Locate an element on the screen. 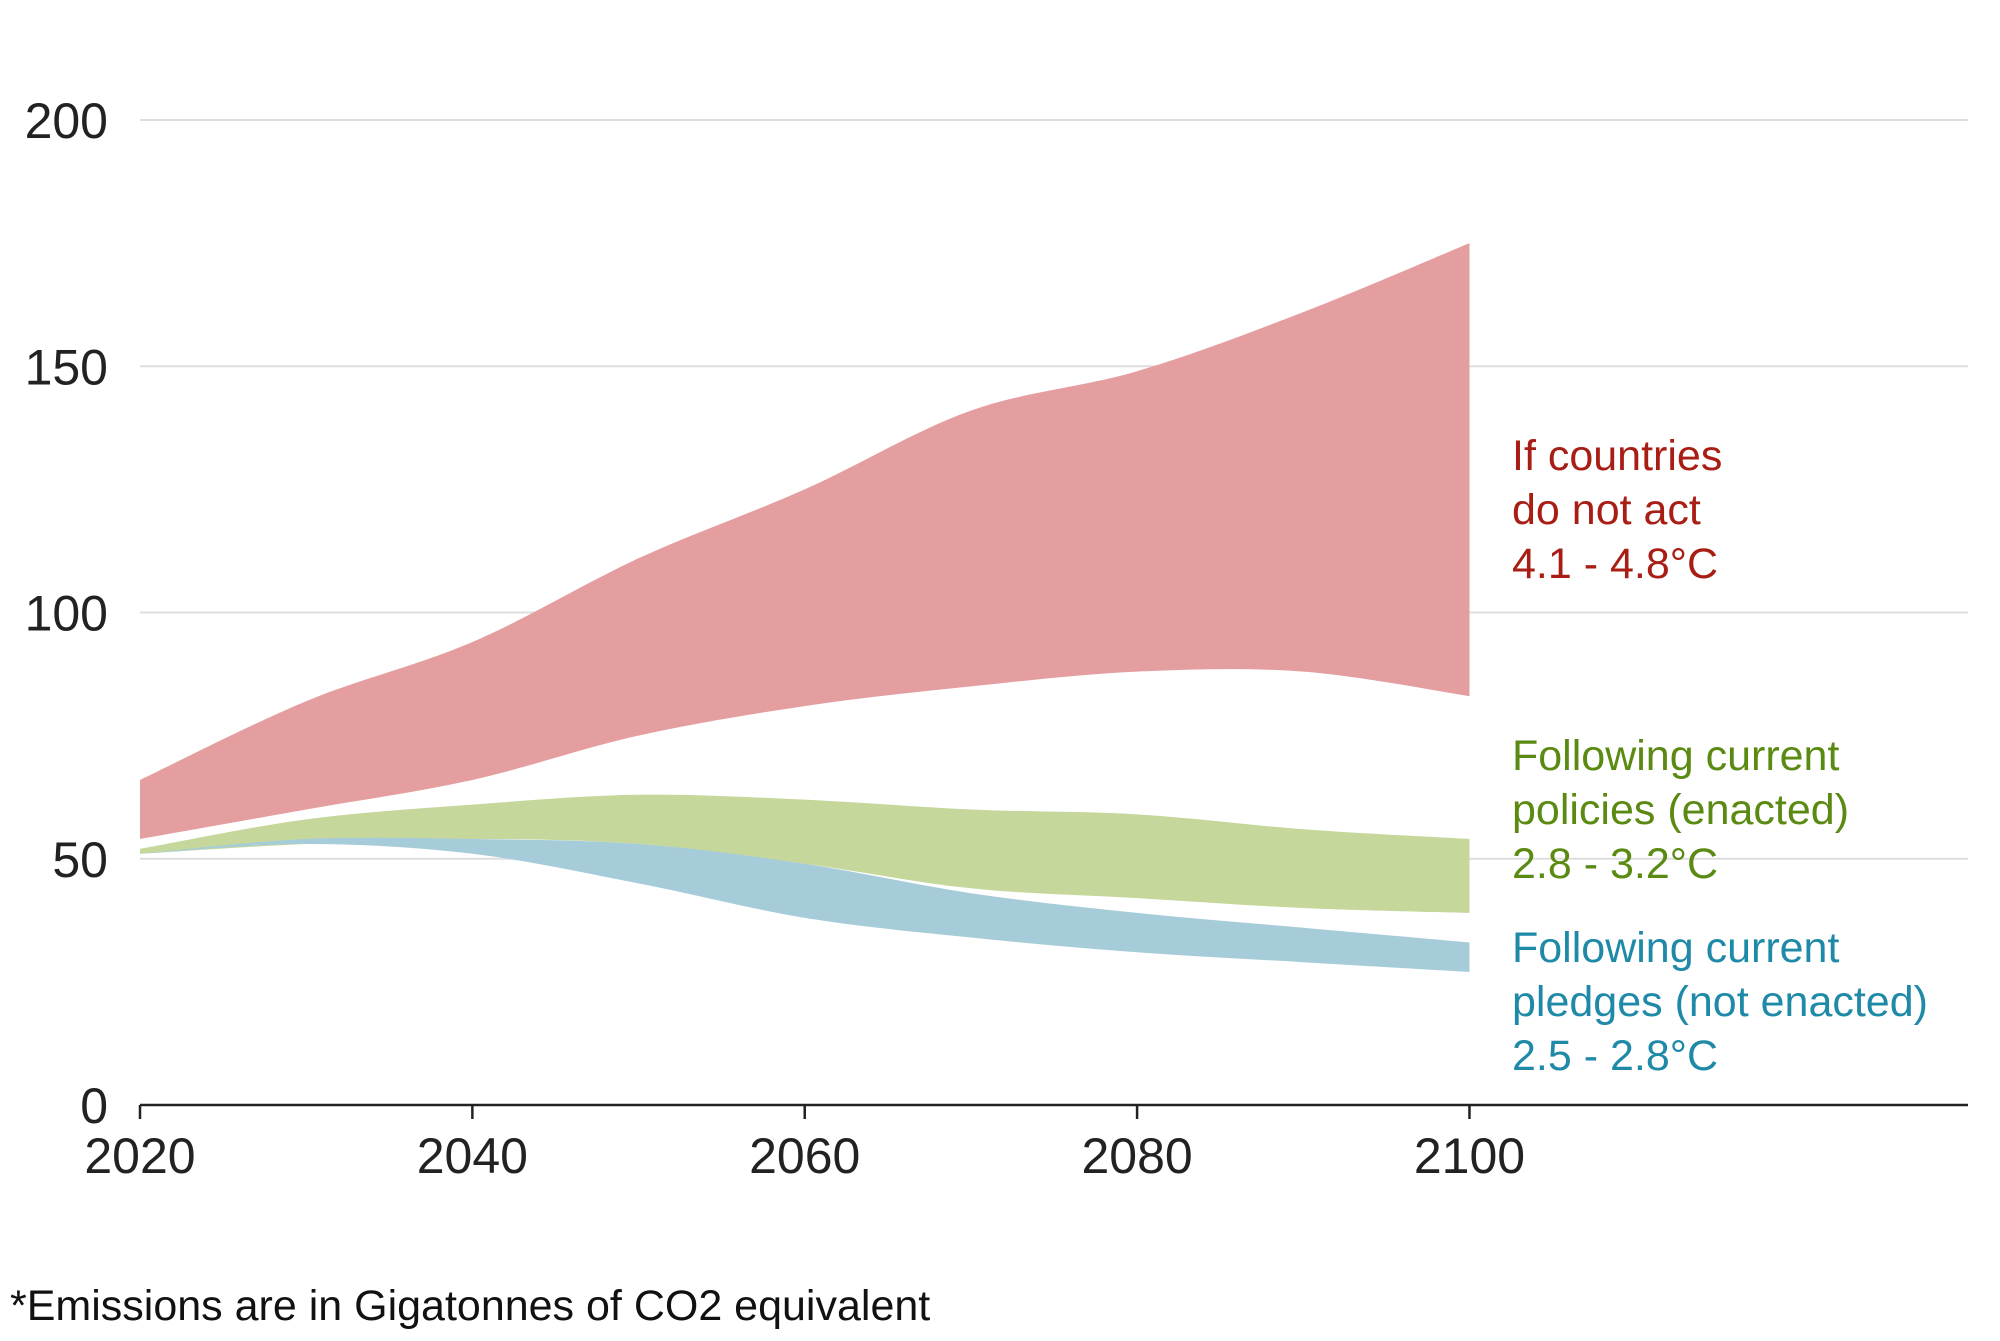  series-label-line: do not act is located at coordinates (1606, 510).